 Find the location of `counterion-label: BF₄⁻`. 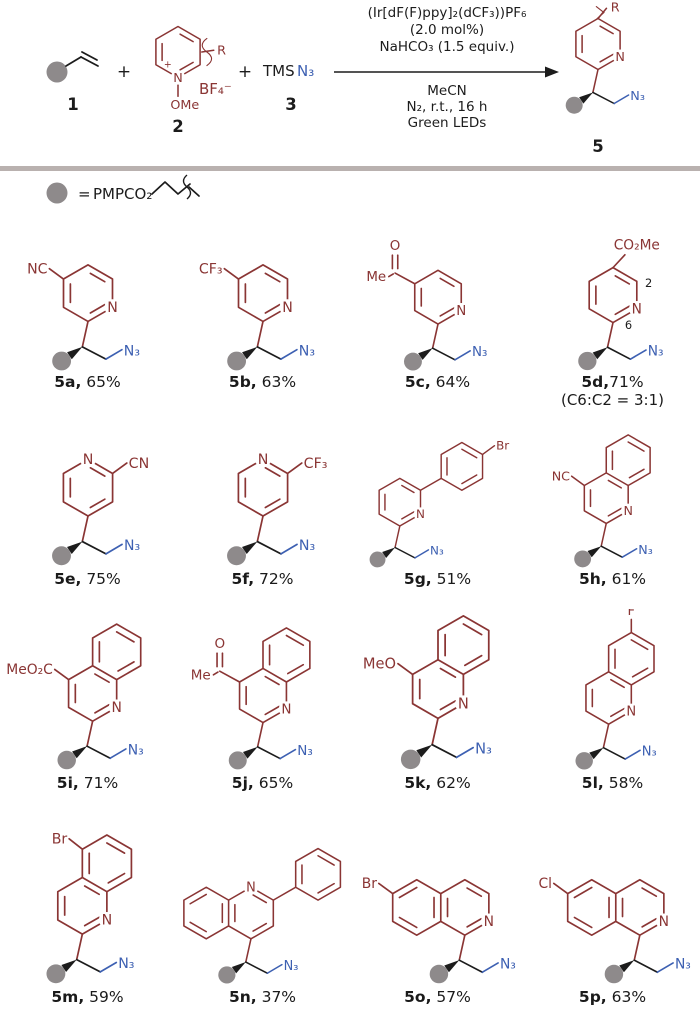

counterion-label: BF₄⁻ is located at coordinates (215, 89).